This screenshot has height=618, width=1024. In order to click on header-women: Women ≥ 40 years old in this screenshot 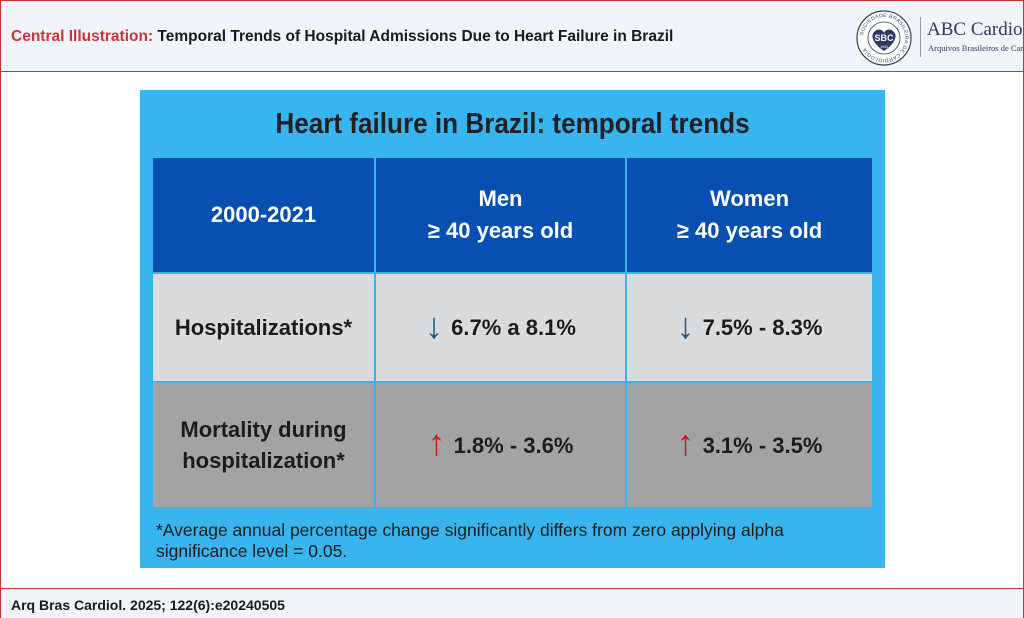, I will do `click(749, 215)`.